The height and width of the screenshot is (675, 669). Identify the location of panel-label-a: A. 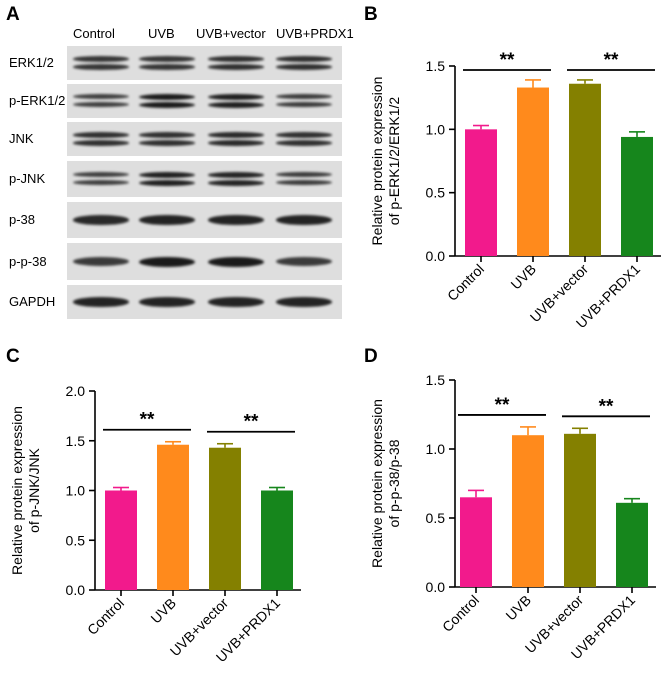
(13, 14).